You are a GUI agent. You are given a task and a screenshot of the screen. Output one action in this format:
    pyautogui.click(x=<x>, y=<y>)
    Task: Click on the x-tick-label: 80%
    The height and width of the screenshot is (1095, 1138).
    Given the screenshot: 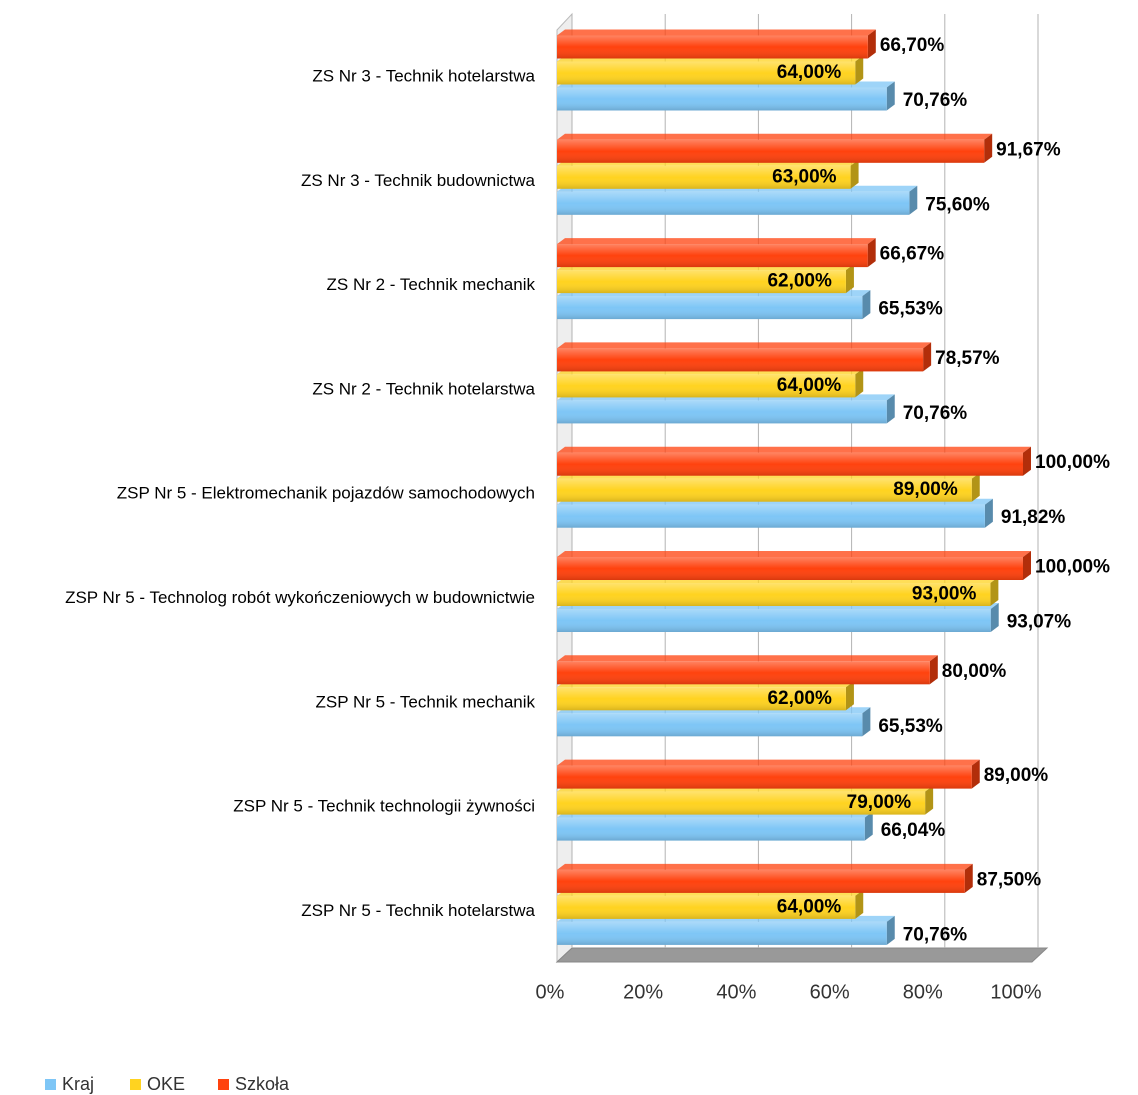 What is the action you would take?
    pyautogui.click(x=923, y=992)
    